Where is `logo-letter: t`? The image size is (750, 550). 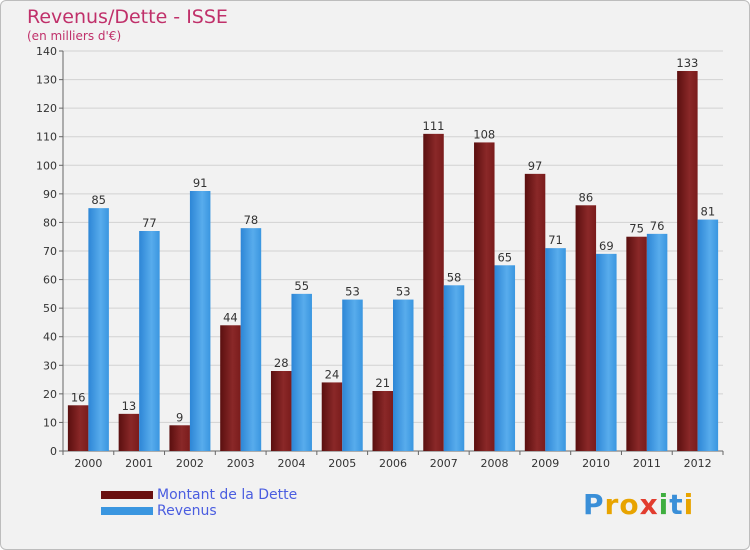
logo-letter: t is located at coordinates (676, 504).